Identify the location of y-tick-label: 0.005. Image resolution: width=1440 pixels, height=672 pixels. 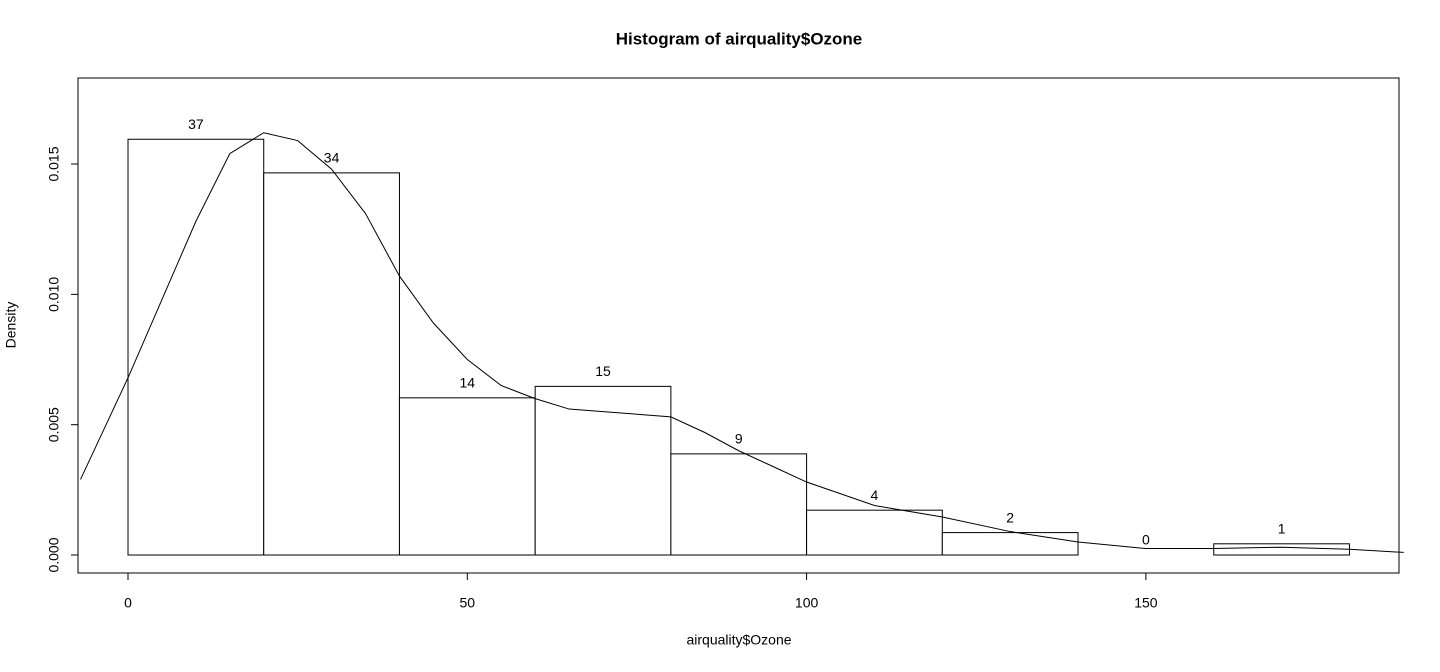
(54, 424).